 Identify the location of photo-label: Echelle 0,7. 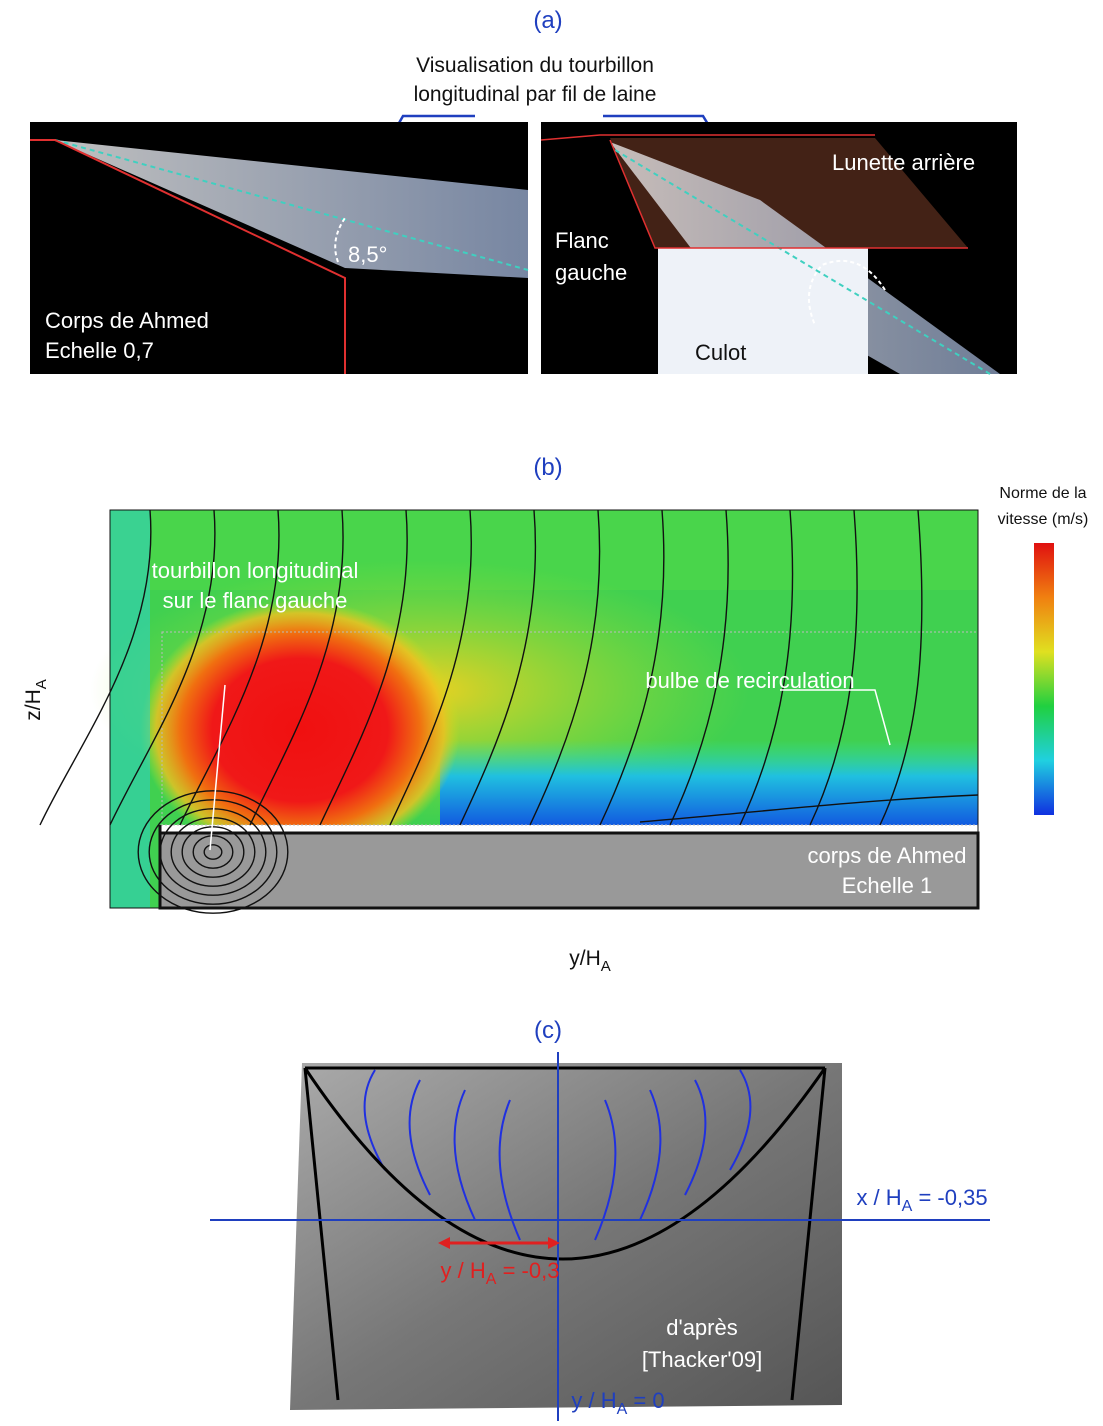
(99, 350).